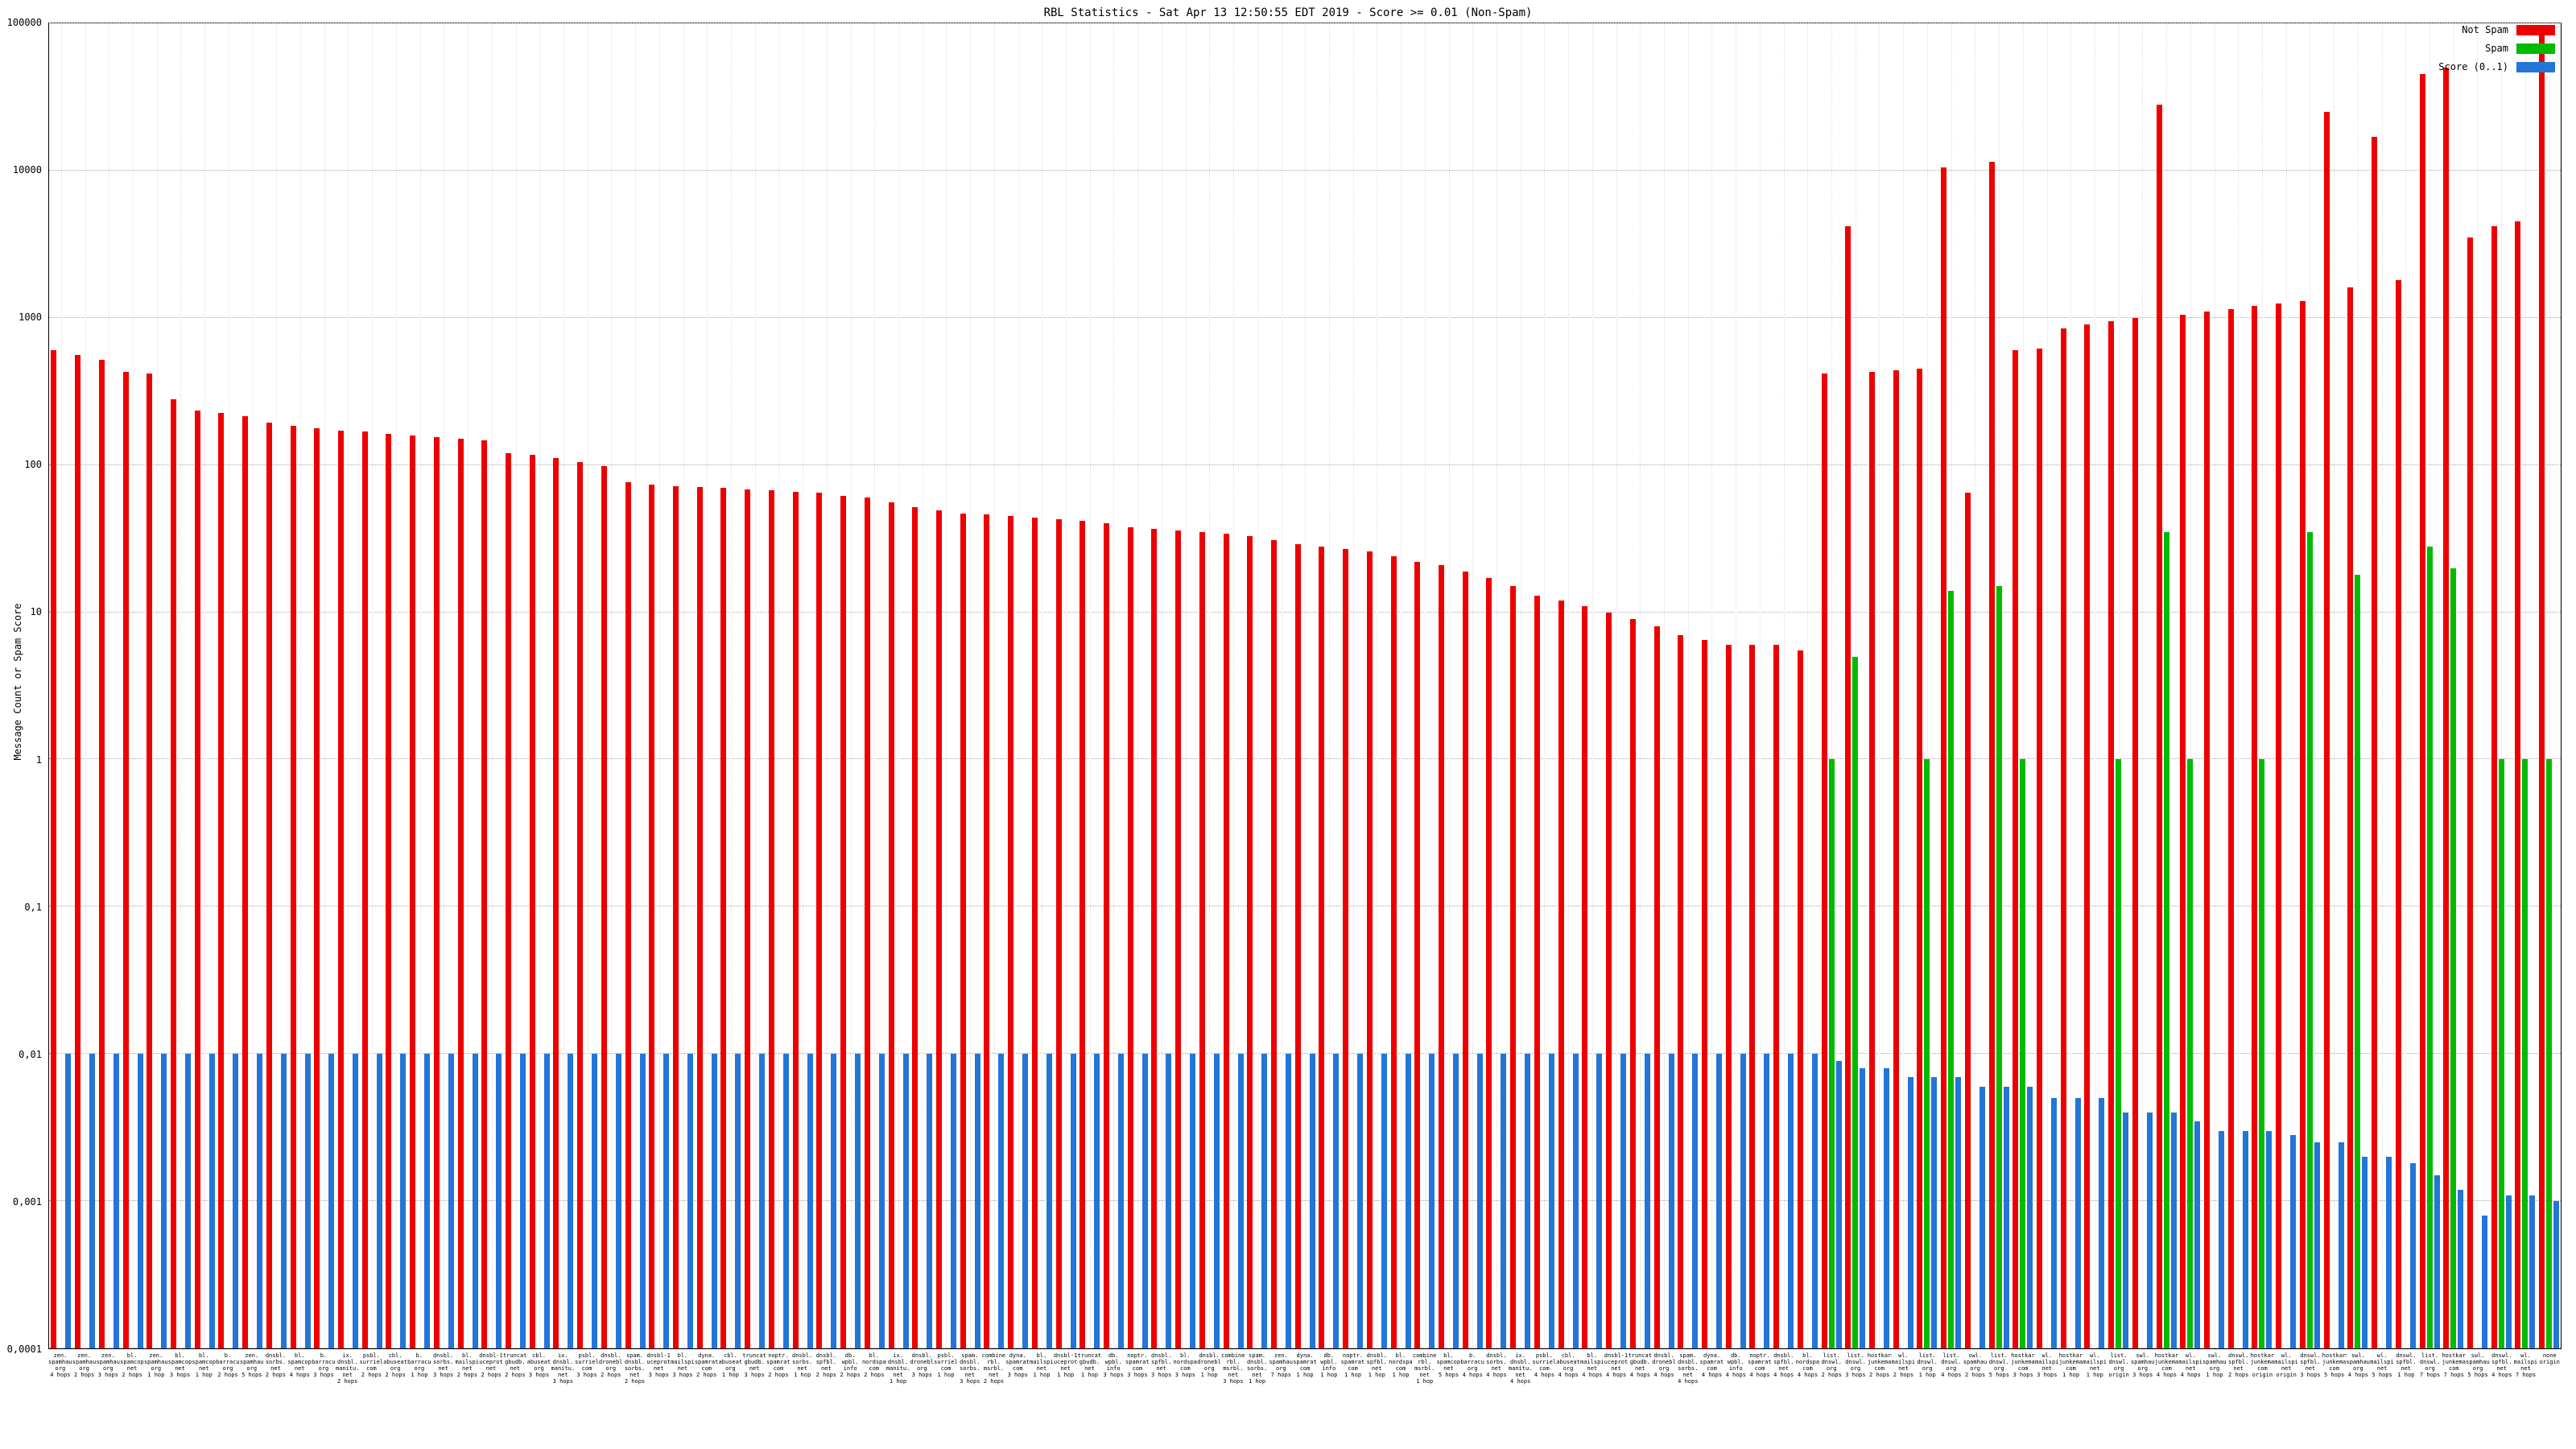 Image resolution: width=2576 pixels, height=1449 pixels. What do you see at coordinates (2535, 29) in the screenshot?
I see `legend-swatch-not-spam` at bounding box center [2535, 29].